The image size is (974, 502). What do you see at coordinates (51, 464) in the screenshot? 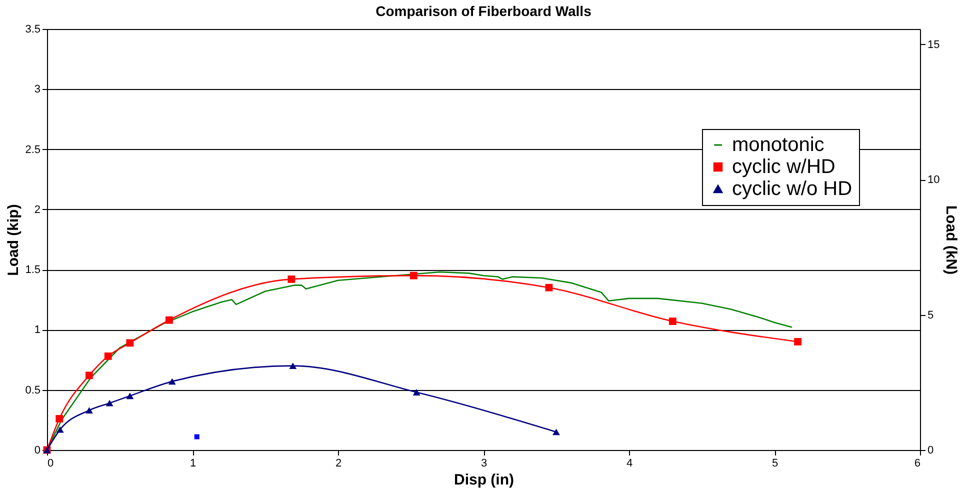
I see `x-tick-label: 0` at bounding box center [51, 464].